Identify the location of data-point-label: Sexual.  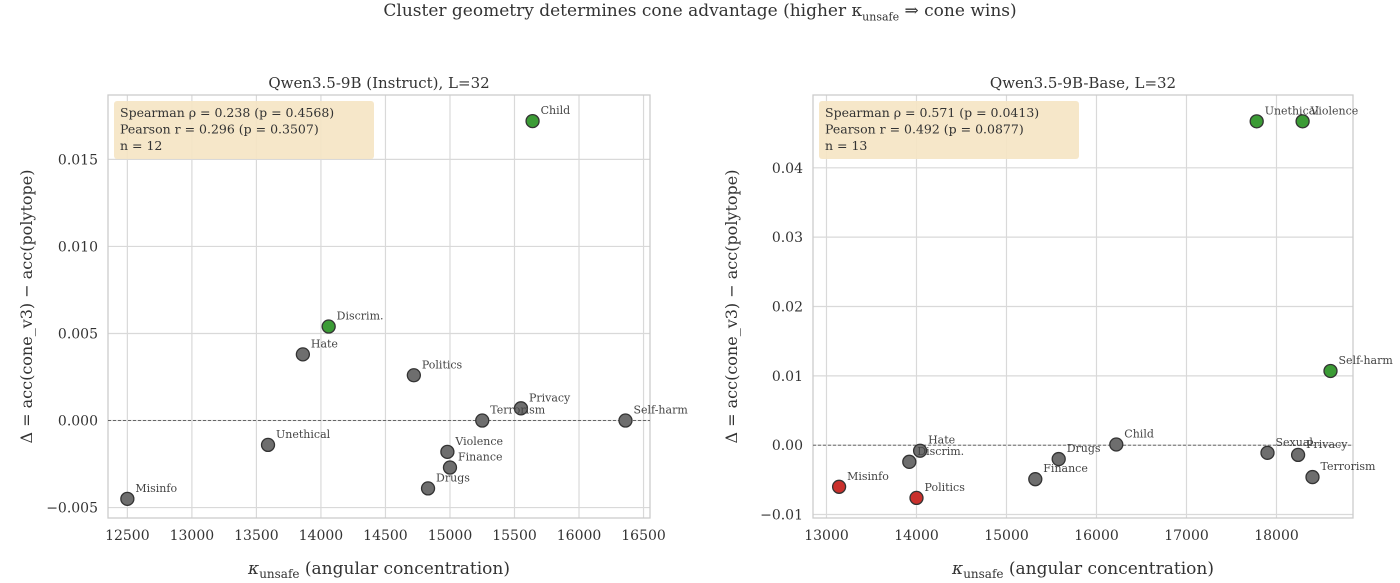
(1295, 442).